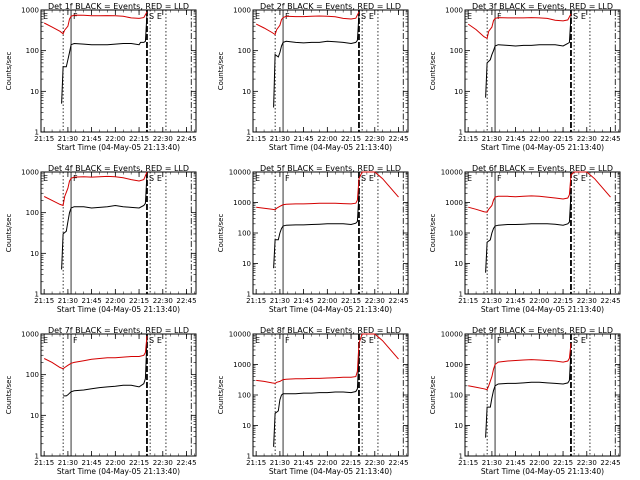 The image size is (640, 480). Describe the element at coordinates (118, 168) in the screenshot. I see `chart-title: Det 4f BLACK = Events, RED = LLD` at that location.